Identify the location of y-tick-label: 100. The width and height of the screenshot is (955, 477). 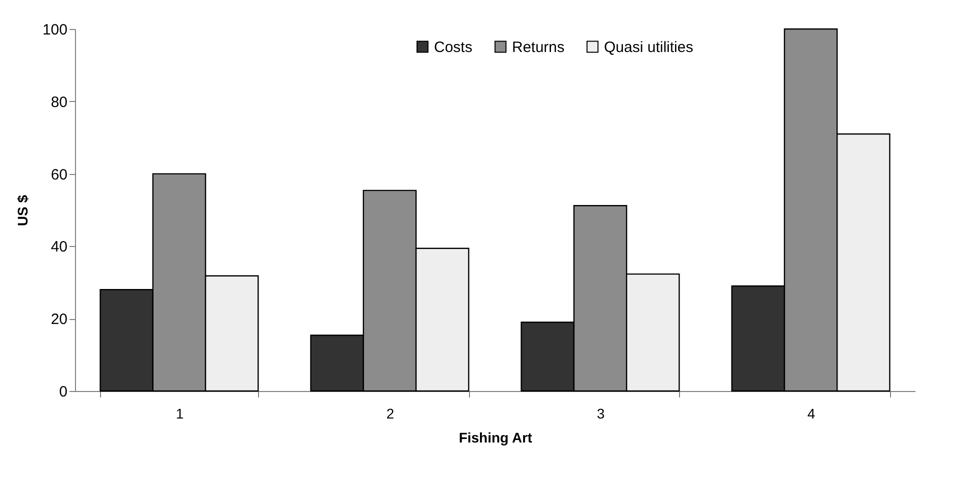
(55, 30).